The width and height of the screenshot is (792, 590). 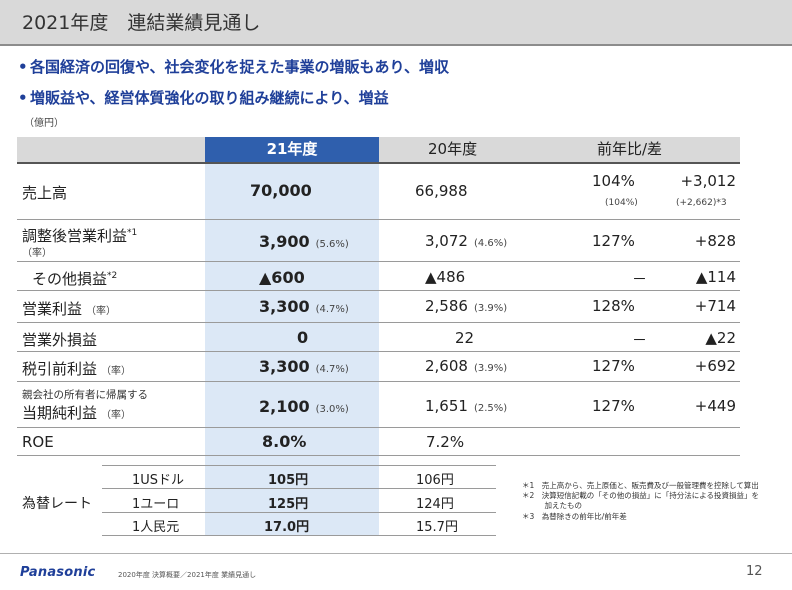 I want to click on other-fy21: ▲600, so click(x=282, y=277).